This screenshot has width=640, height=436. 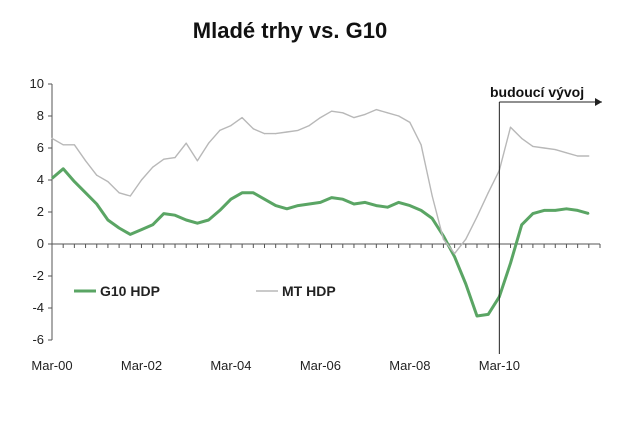 I want to click on y-tick-label: -4, so click(x=38, y=307).